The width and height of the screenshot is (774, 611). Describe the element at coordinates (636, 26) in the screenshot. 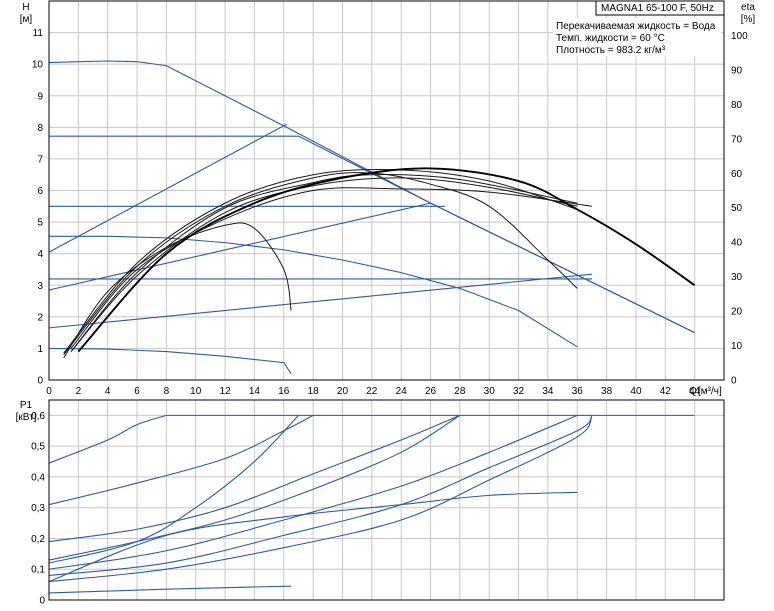

I see `note-liquid: Перекачиваемая жидкость = Вода` at that location.